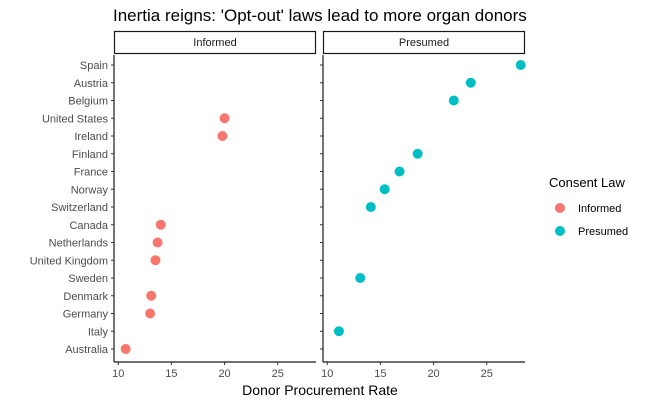 This screenshot has width=649, height=405. What do you see at coordinates (90, 190) in the screenshot?
I see `y-tick-label: Norway` at bounding box center [90, 190].